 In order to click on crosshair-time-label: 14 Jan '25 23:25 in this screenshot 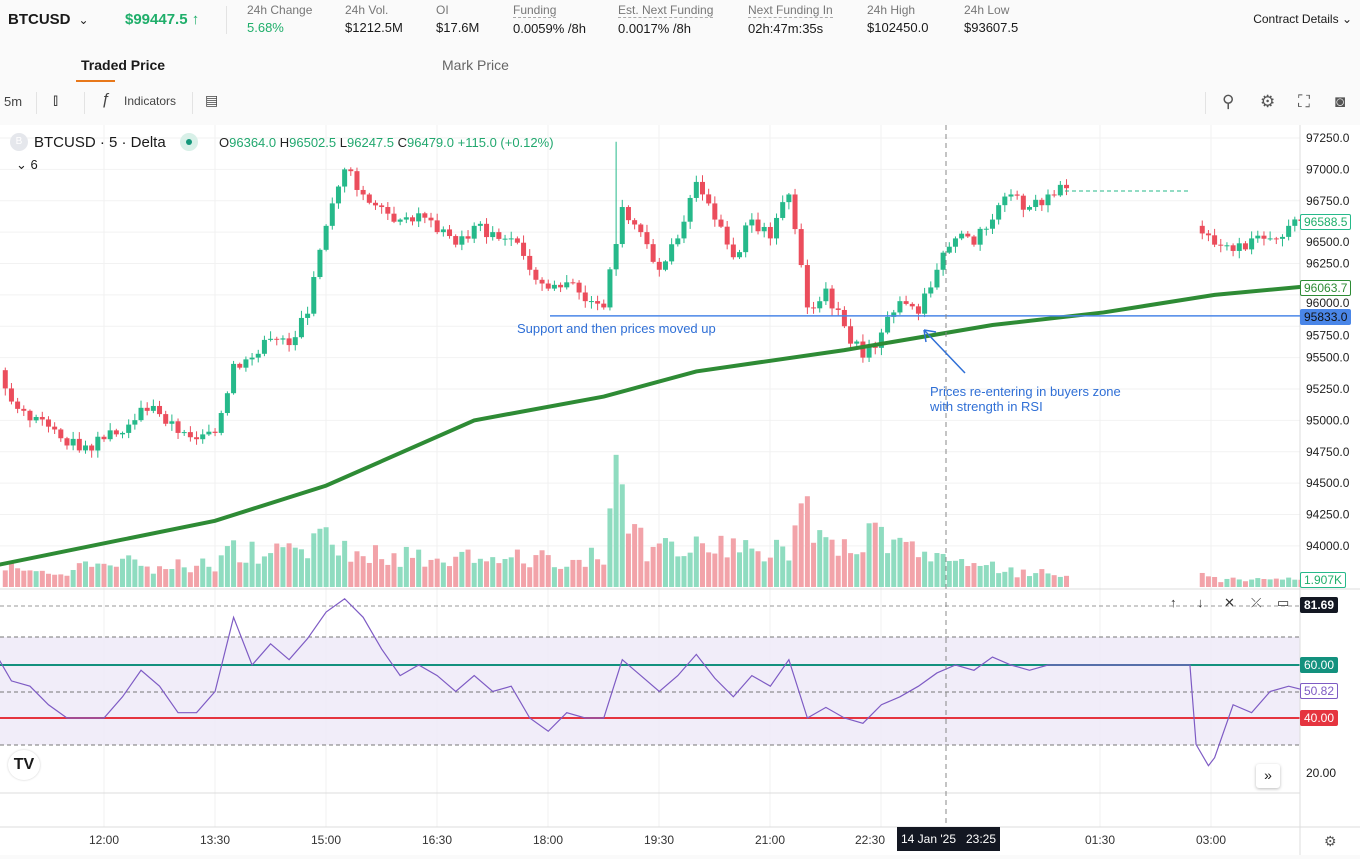, I will do `click(949, 839)`.